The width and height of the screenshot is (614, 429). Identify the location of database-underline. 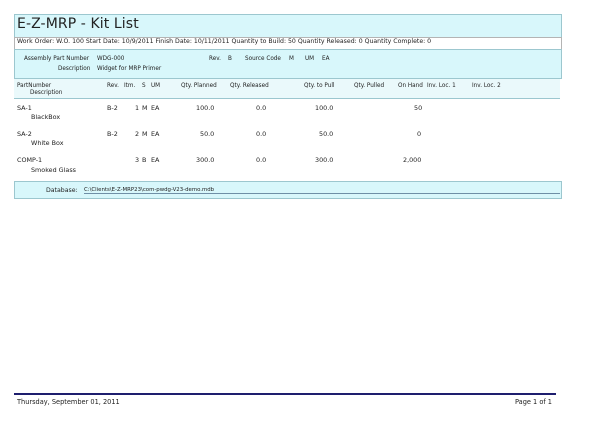
(322, 193).